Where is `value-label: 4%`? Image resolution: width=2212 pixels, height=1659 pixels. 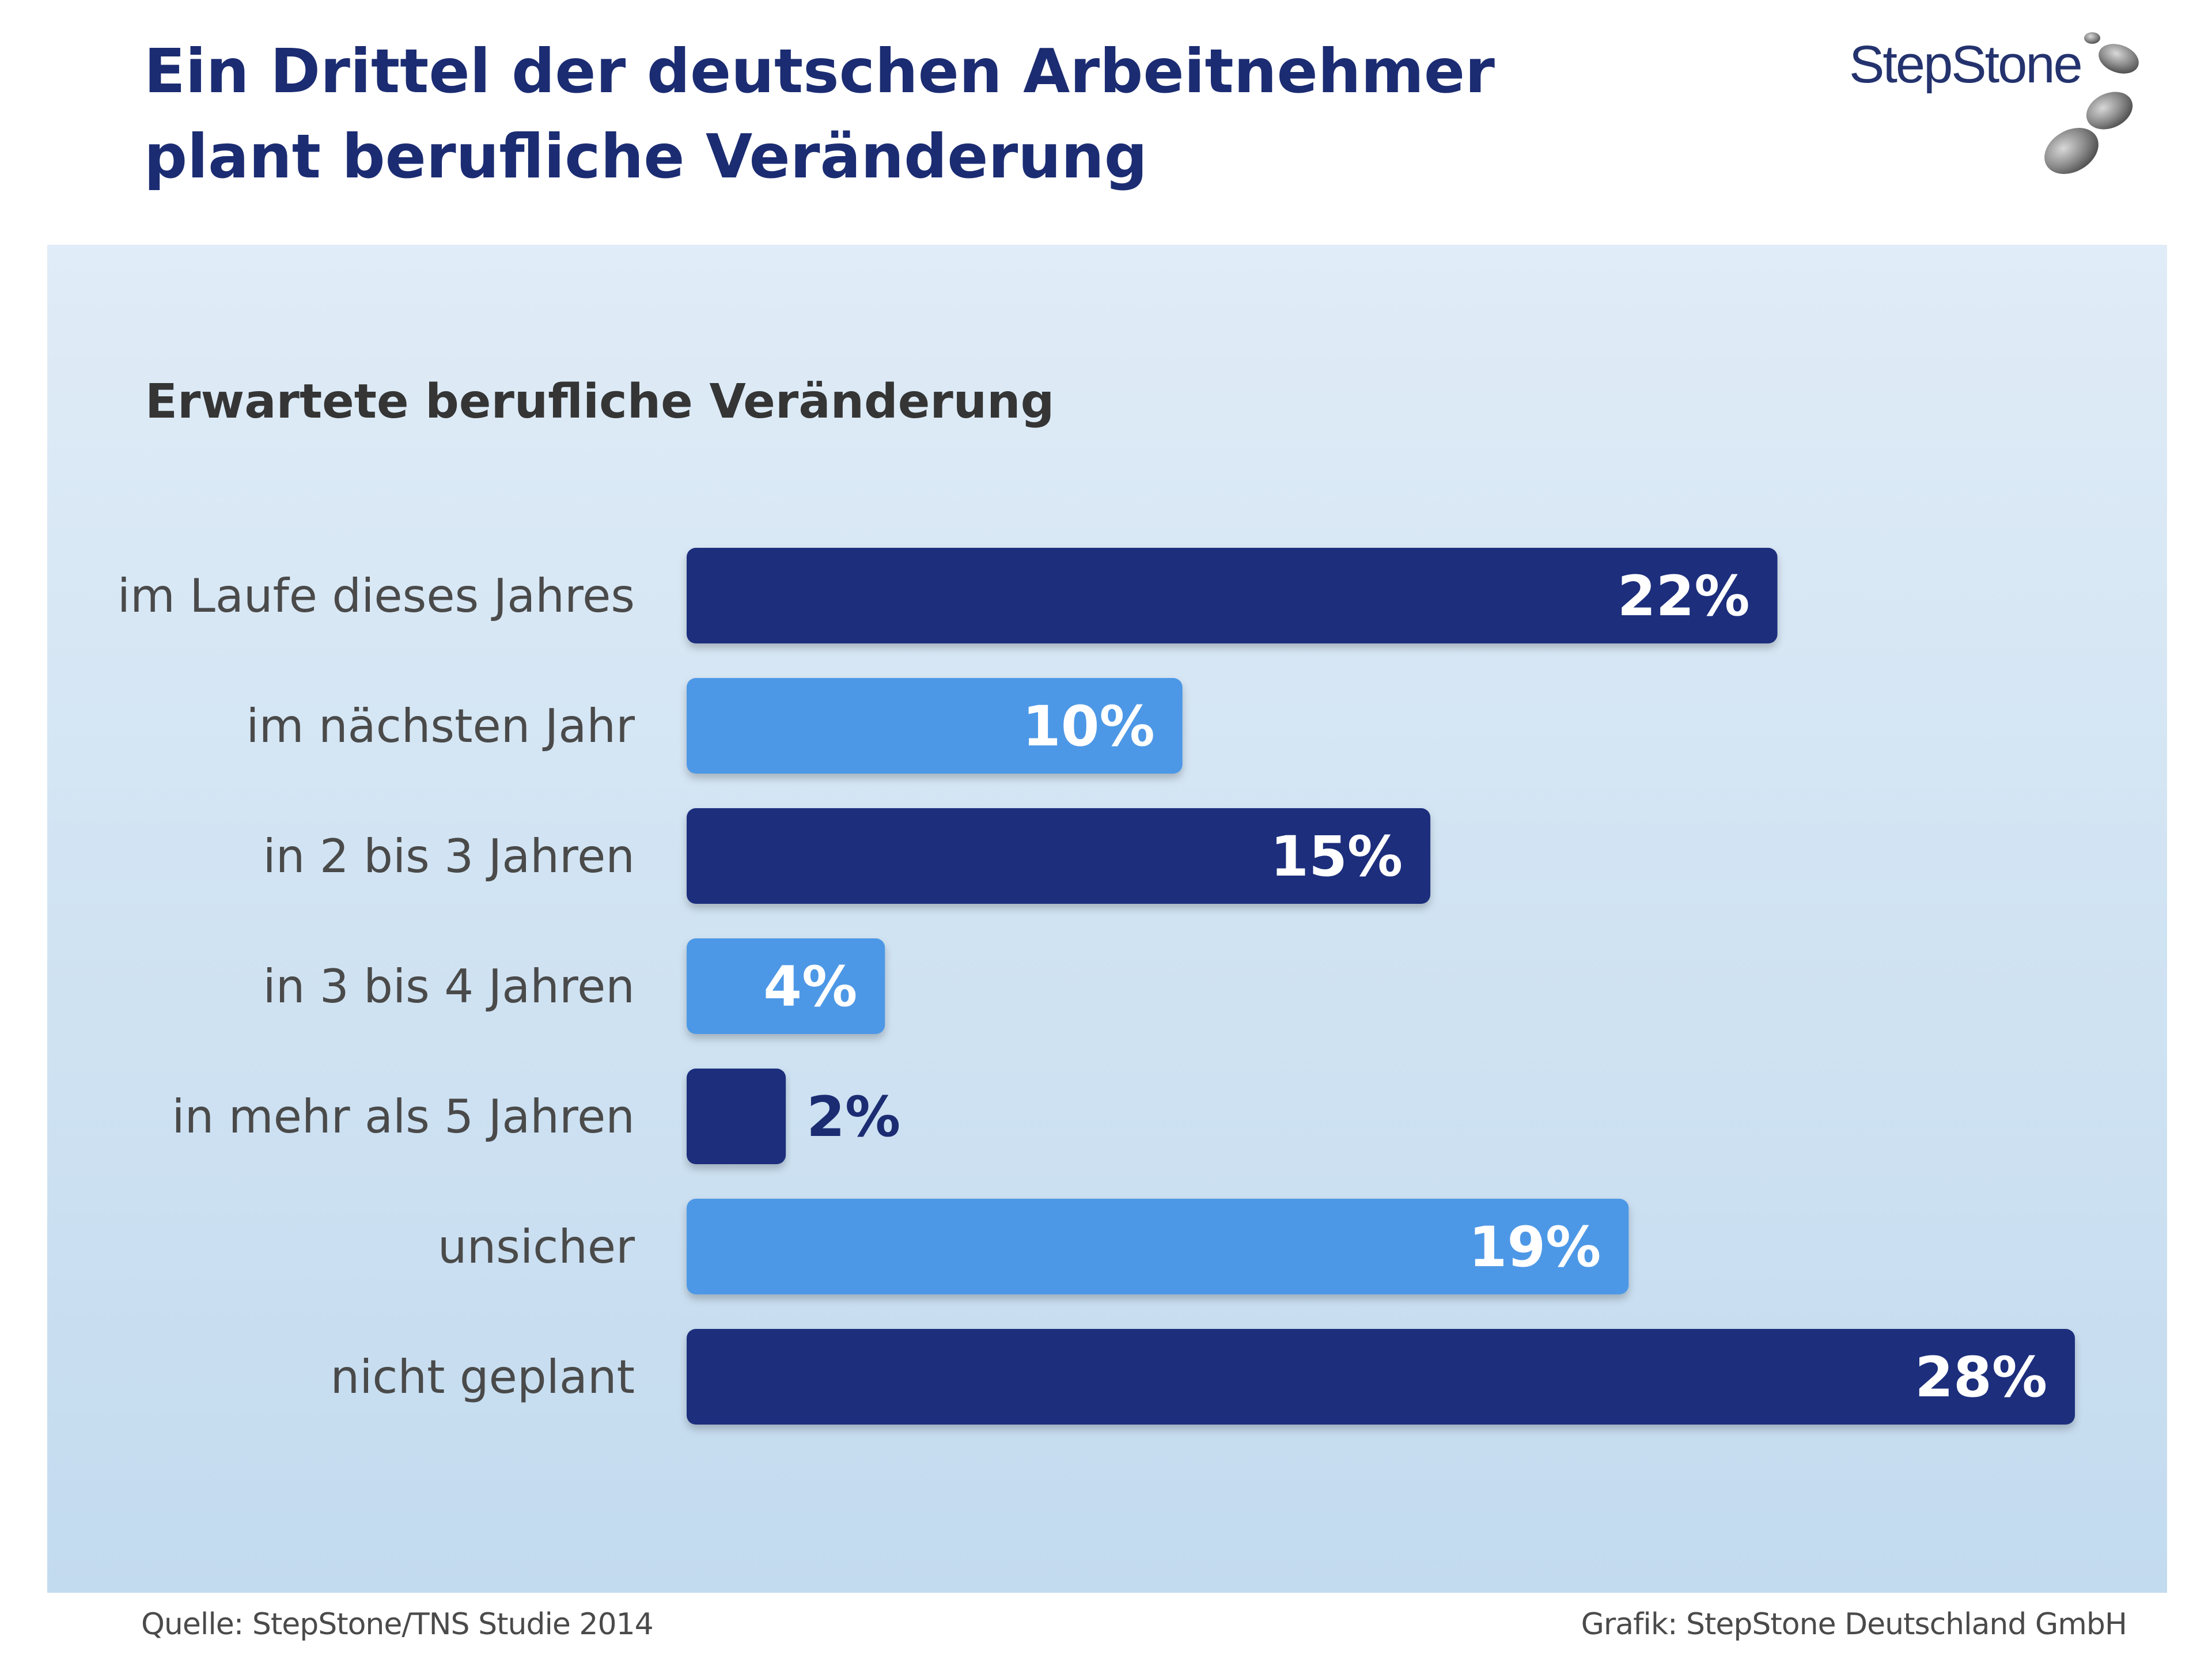 value-label: 4% is located at coordinates (810, 987).